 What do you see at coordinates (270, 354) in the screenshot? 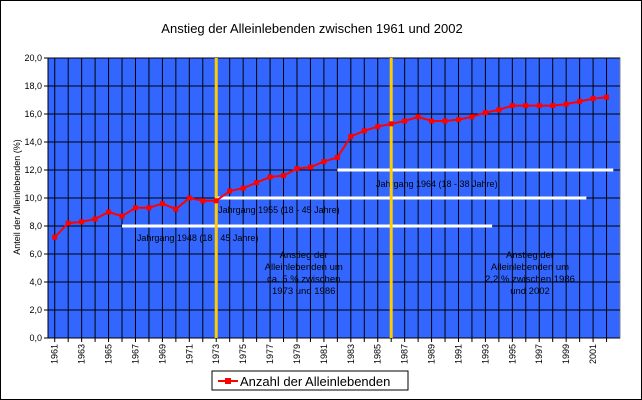
I see `x-tick-label: 1977` at bounding box center [270, 354].